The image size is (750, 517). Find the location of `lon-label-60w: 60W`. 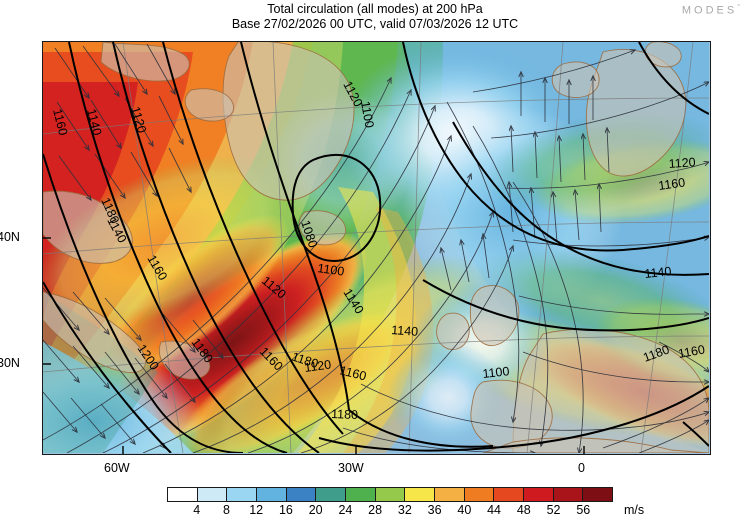

lon-label-60w: 60W is located at coordinates (117, 468).